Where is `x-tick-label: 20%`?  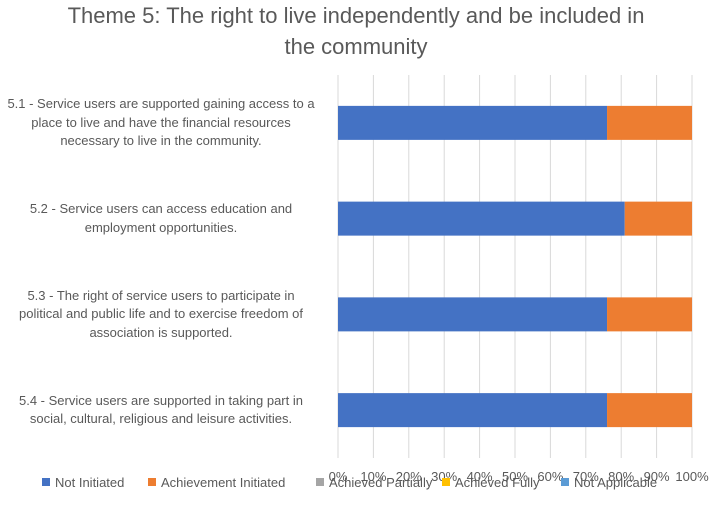
x-tick-label: 20% is located at coordinates (409, 476).